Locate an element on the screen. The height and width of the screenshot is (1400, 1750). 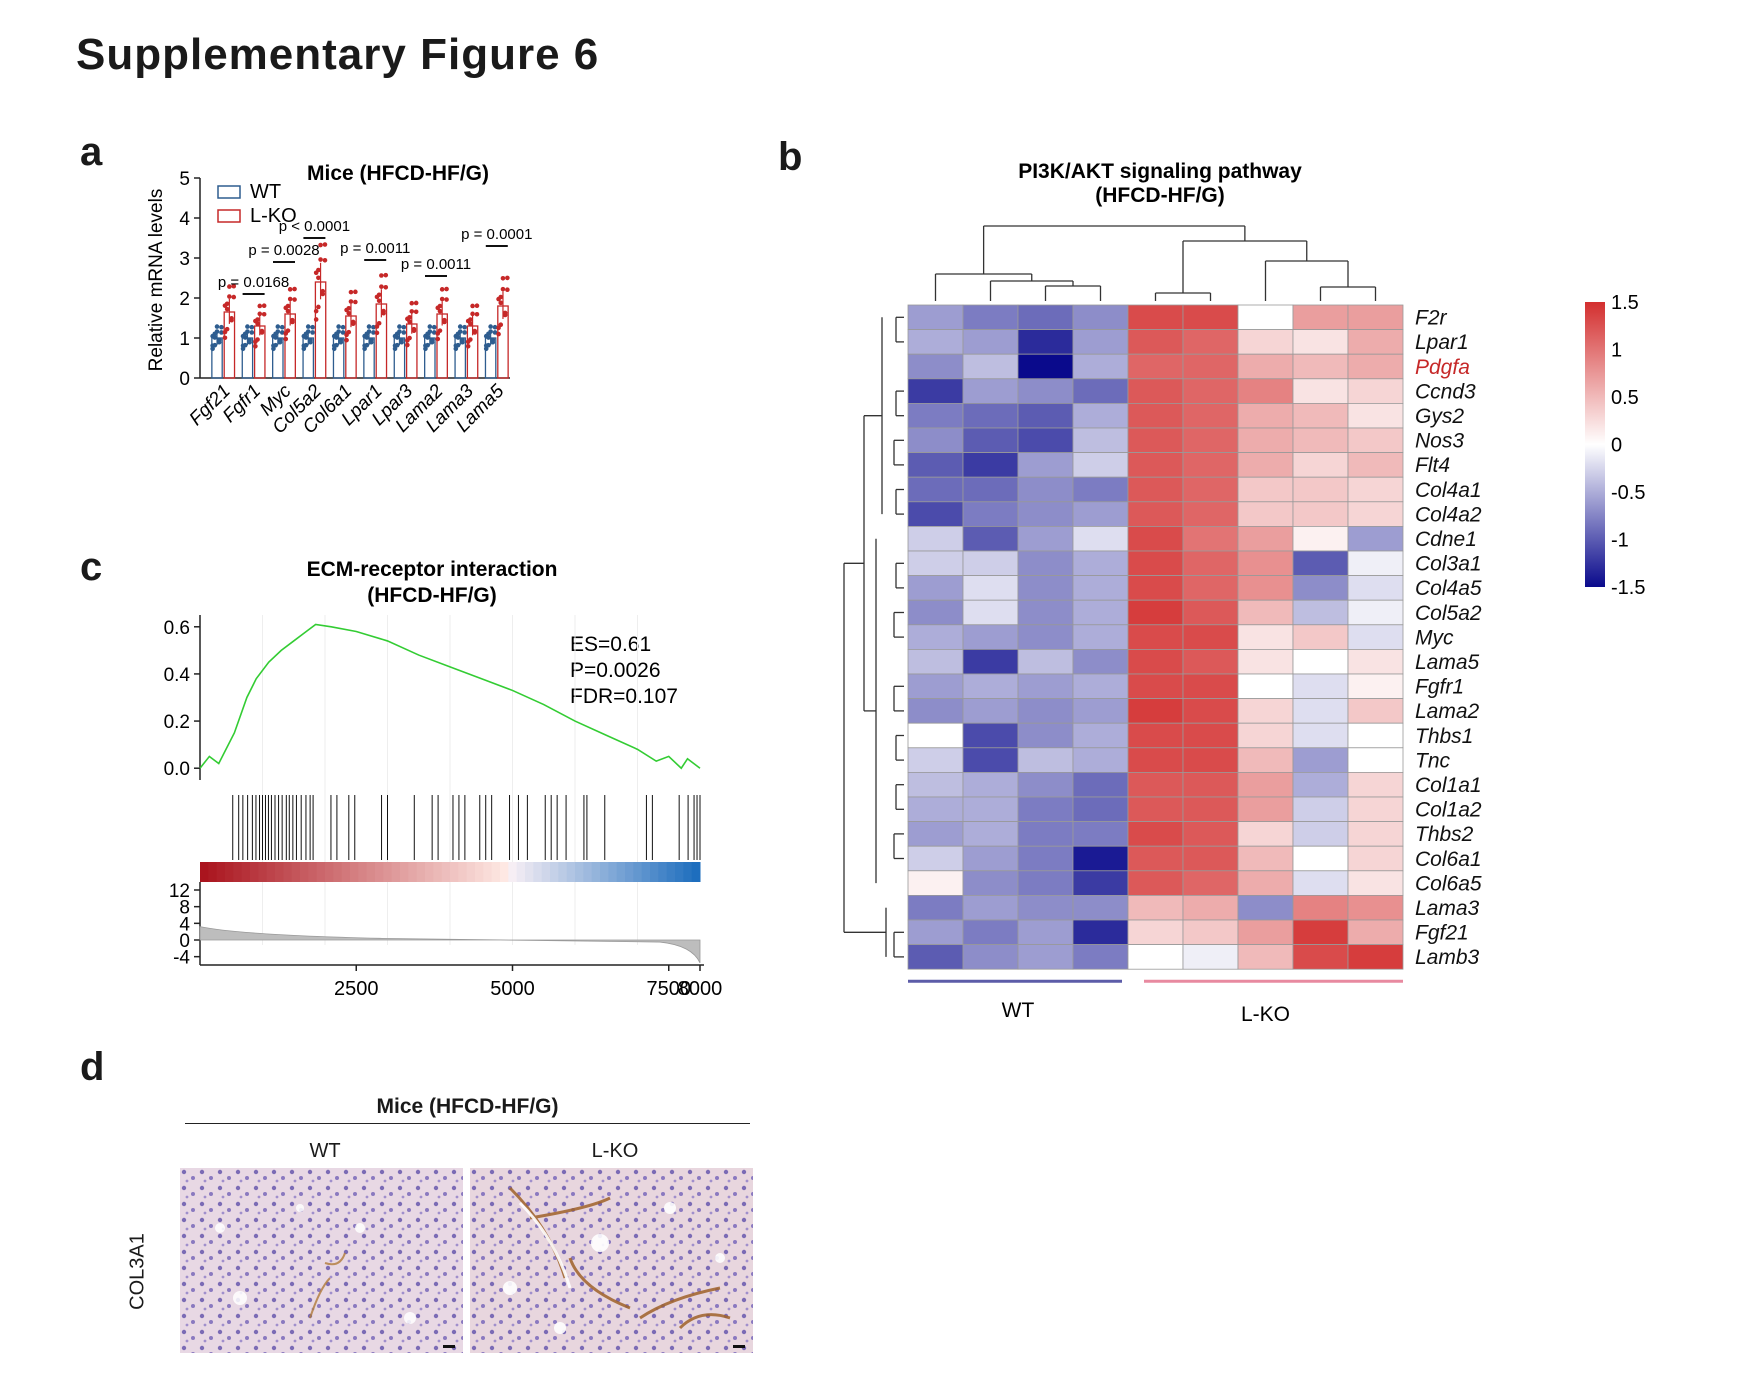
heatmap-row-label: Pdgfa is located at coordinates (1442, 367).